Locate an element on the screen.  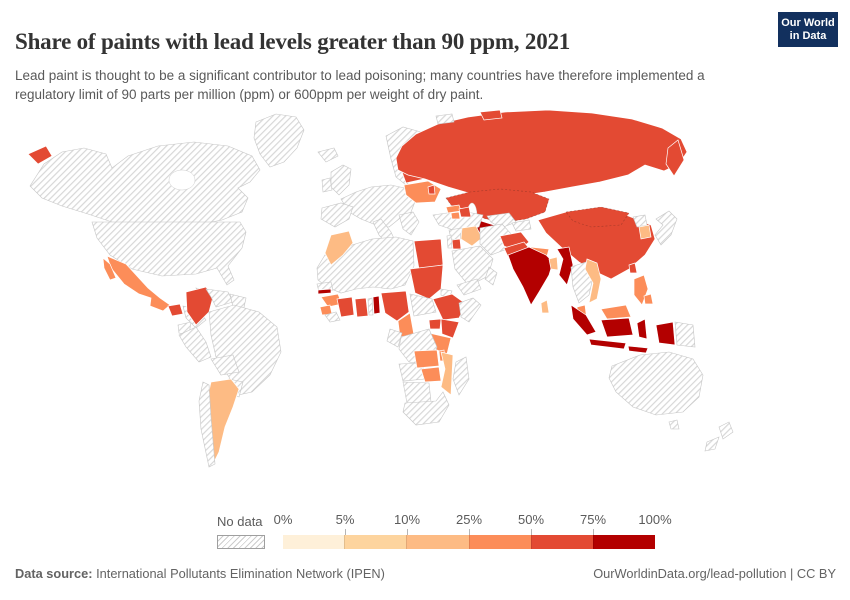
country-indonesia-sumatra is located at coordinates (583, 320).